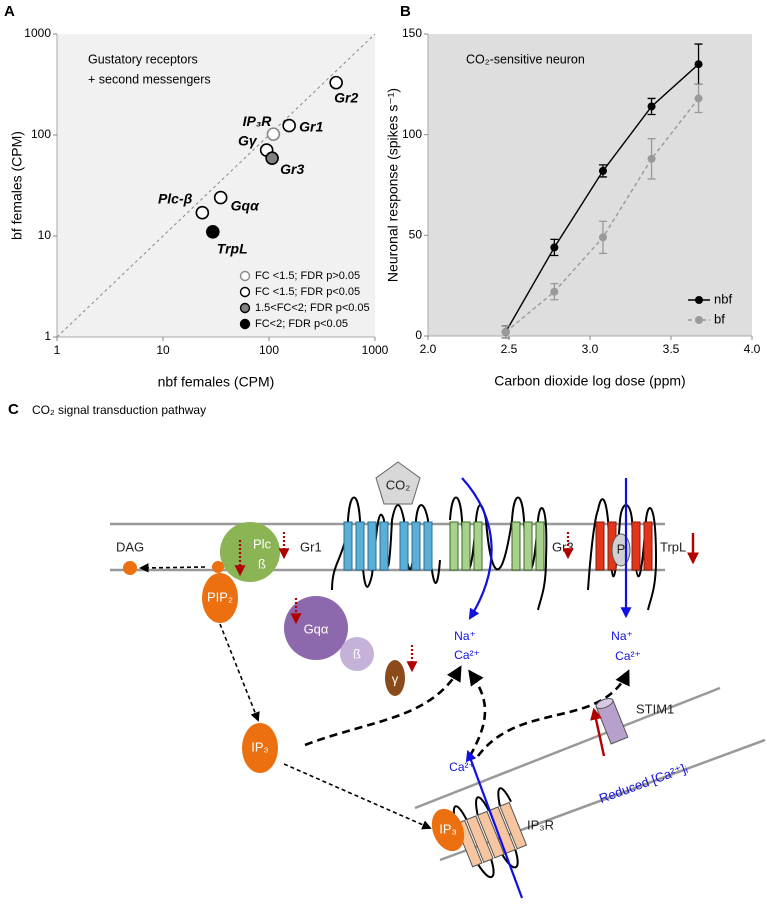  What do you see at coordinates (497, 546) in the screenshot?
I see `gr3-helices` at bounding box center [497, 546].